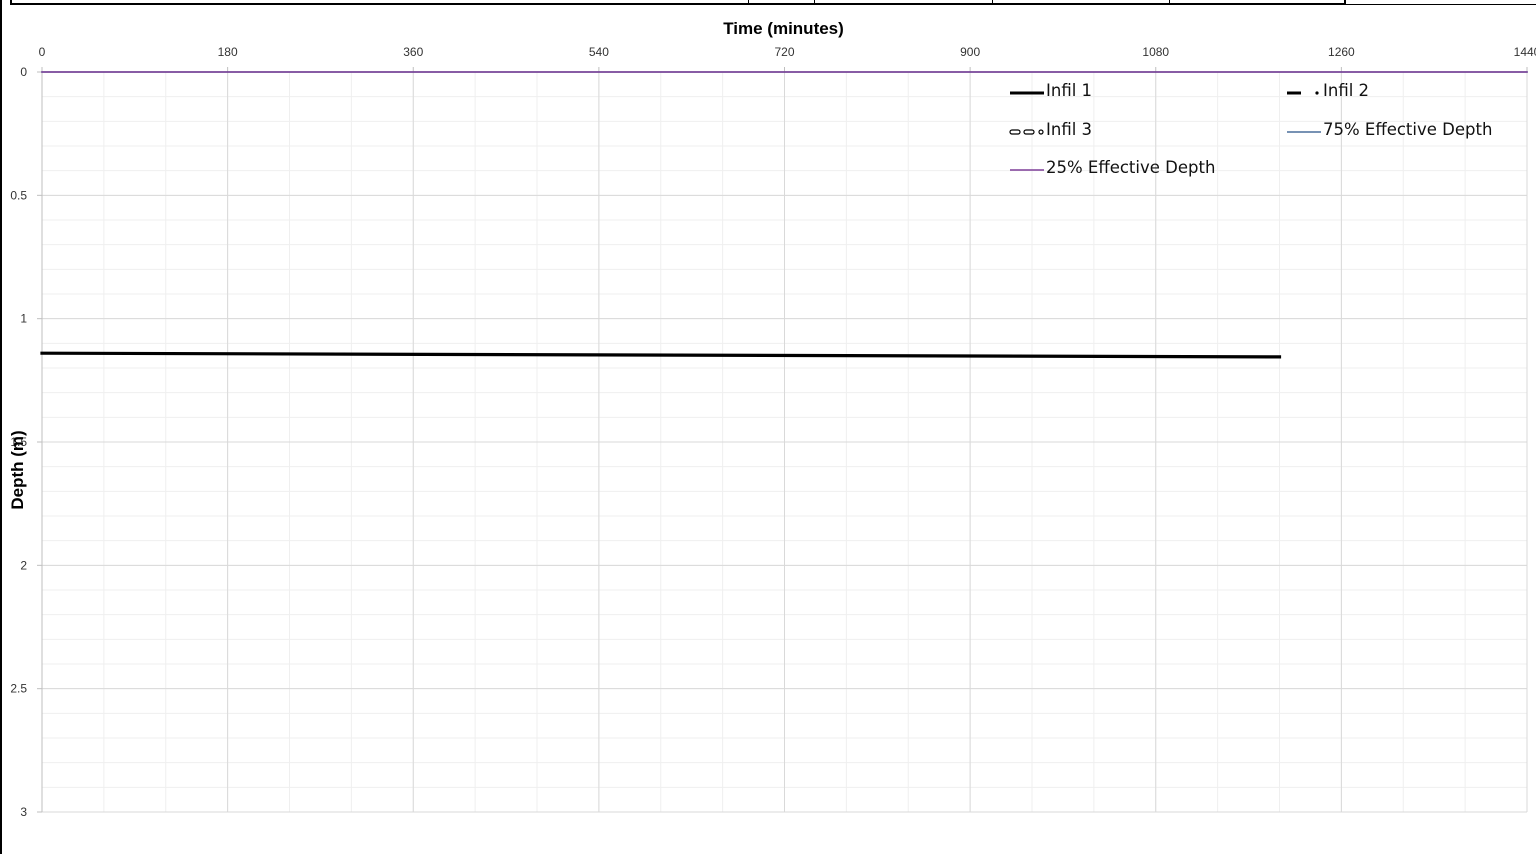 This screenshot has height=854, width=1536. What do you see at coordinates (42, 52) in the screenshot?
I see `x-tick-label: 0` at bounding box center [42, 52].